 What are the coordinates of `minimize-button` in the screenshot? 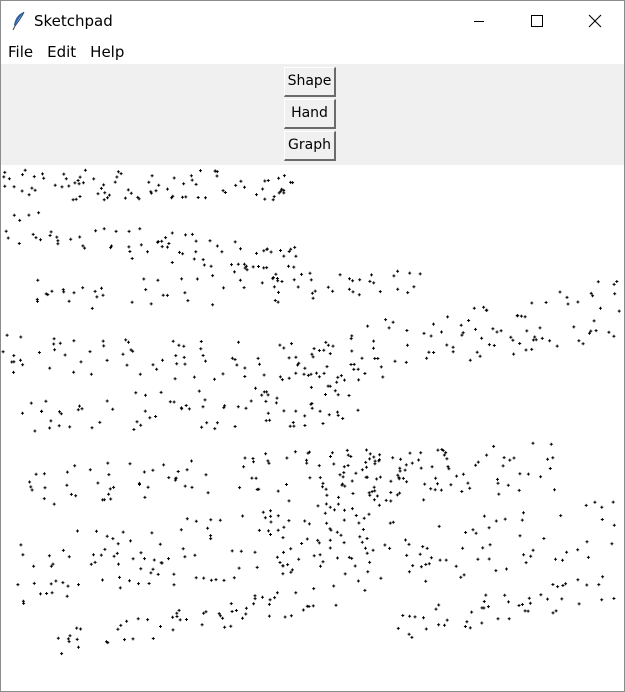 It's located at (479, 21).